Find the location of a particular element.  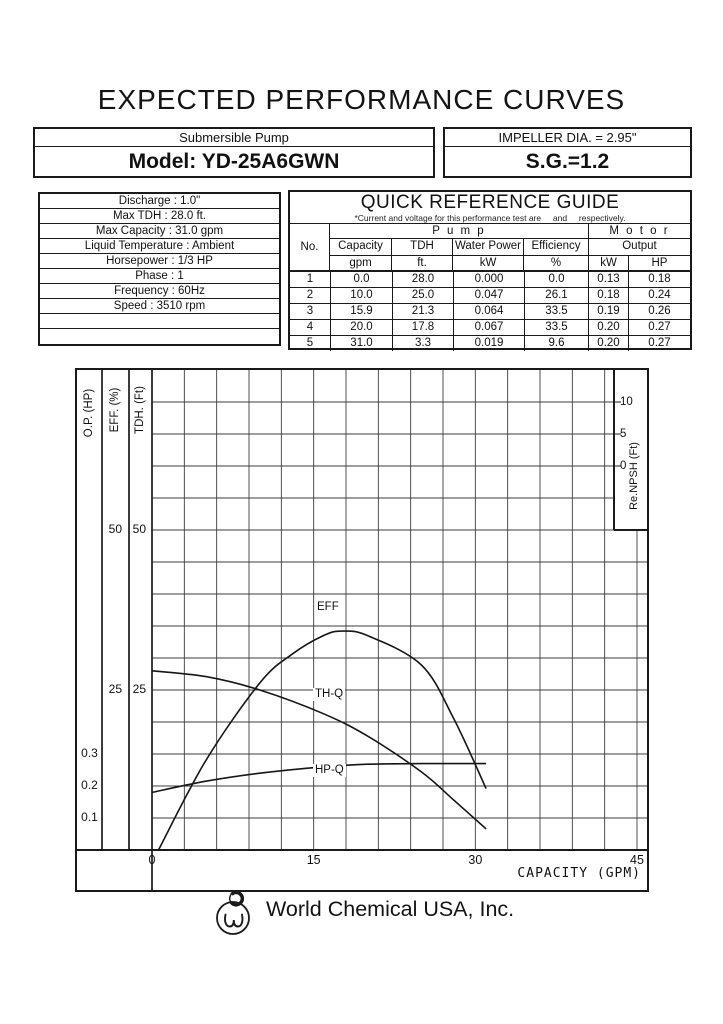

eff-tick-label: 25 is located at coordinates (115, 689).